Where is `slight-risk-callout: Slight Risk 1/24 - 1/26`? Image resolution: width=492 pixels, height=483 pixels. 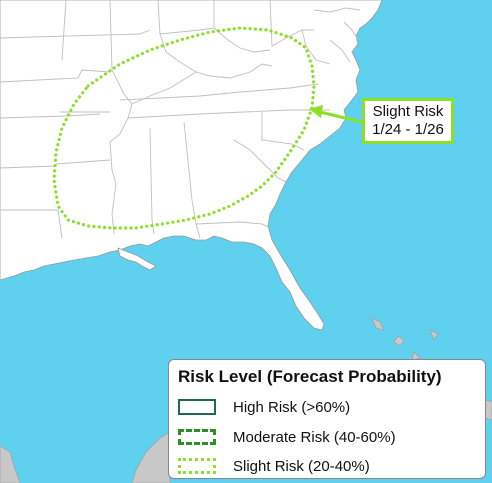 slight-risk-callout: Slight Risk 1/24 - 1/26 is located at coordinates (408, 121).